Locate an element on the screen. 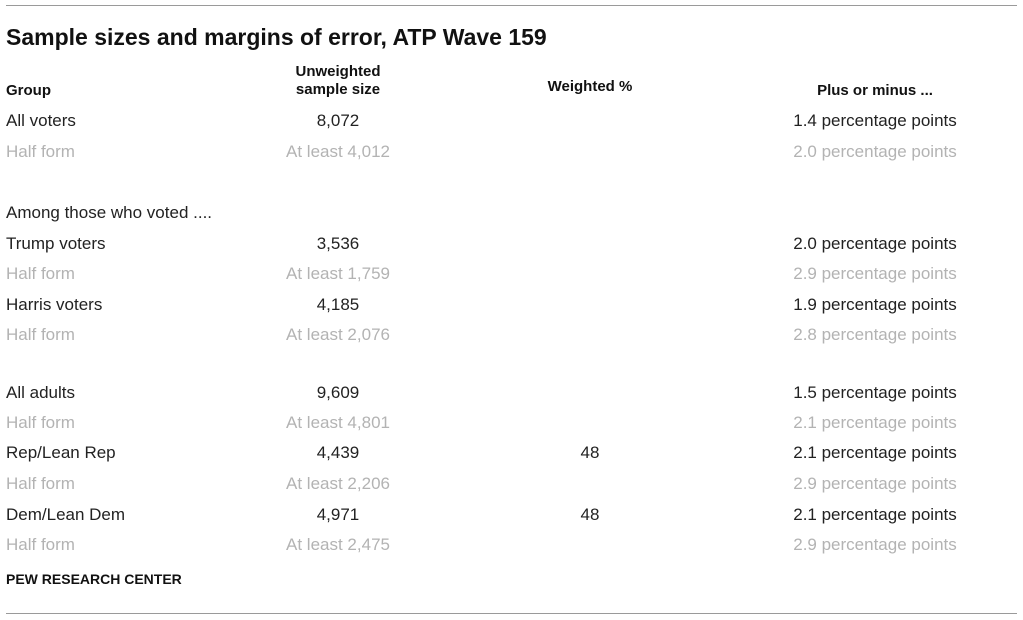  table-row: All voters 8,072 1.4 percentage points is located at coordinates (511, 121).